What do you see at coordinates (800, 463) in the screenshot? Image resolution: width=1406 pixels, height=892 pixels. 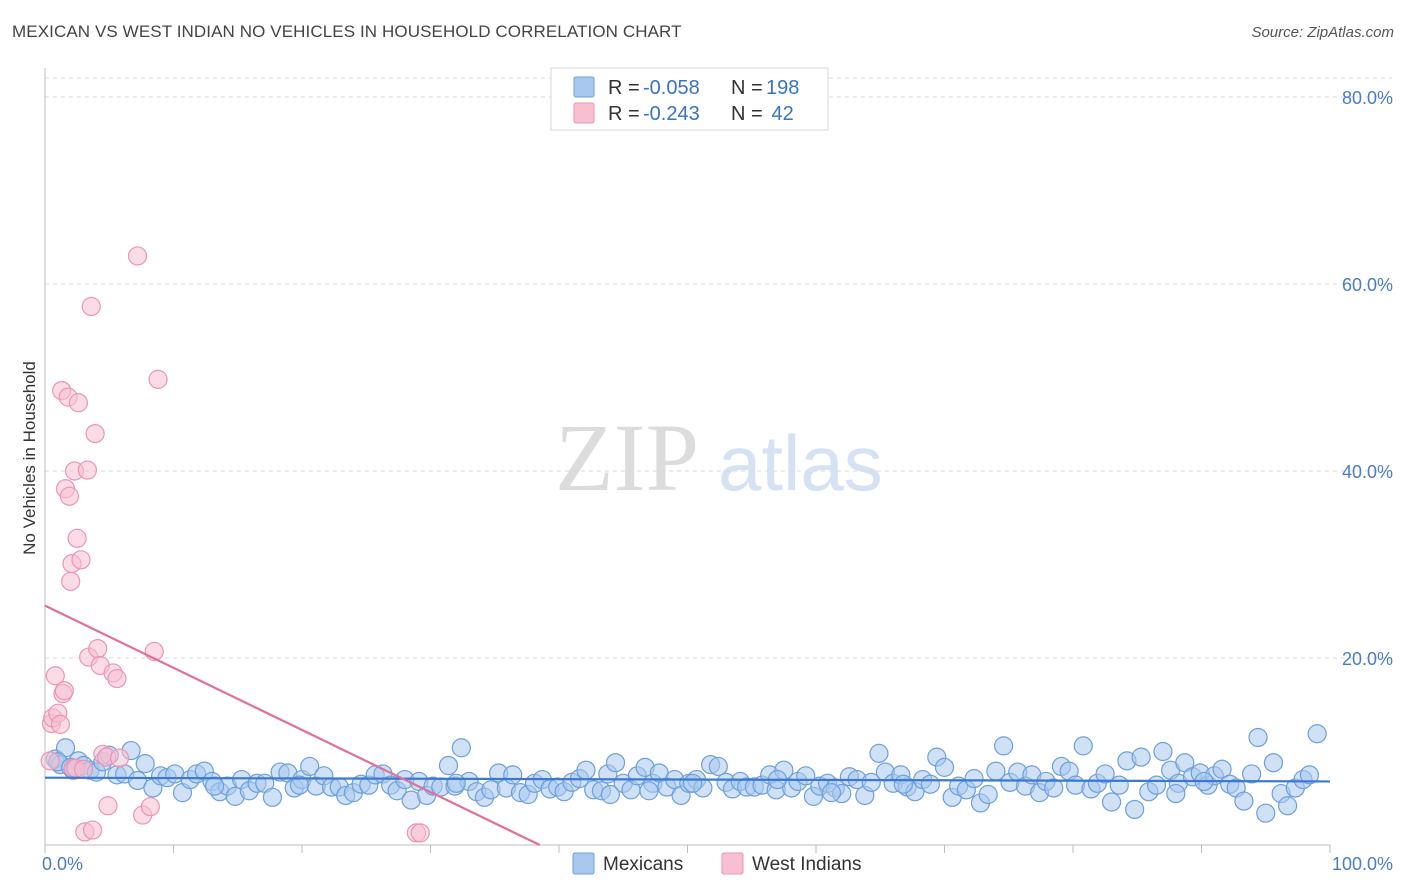 I see `watermark-atlas: atlas` at bounding box center [800, 463].